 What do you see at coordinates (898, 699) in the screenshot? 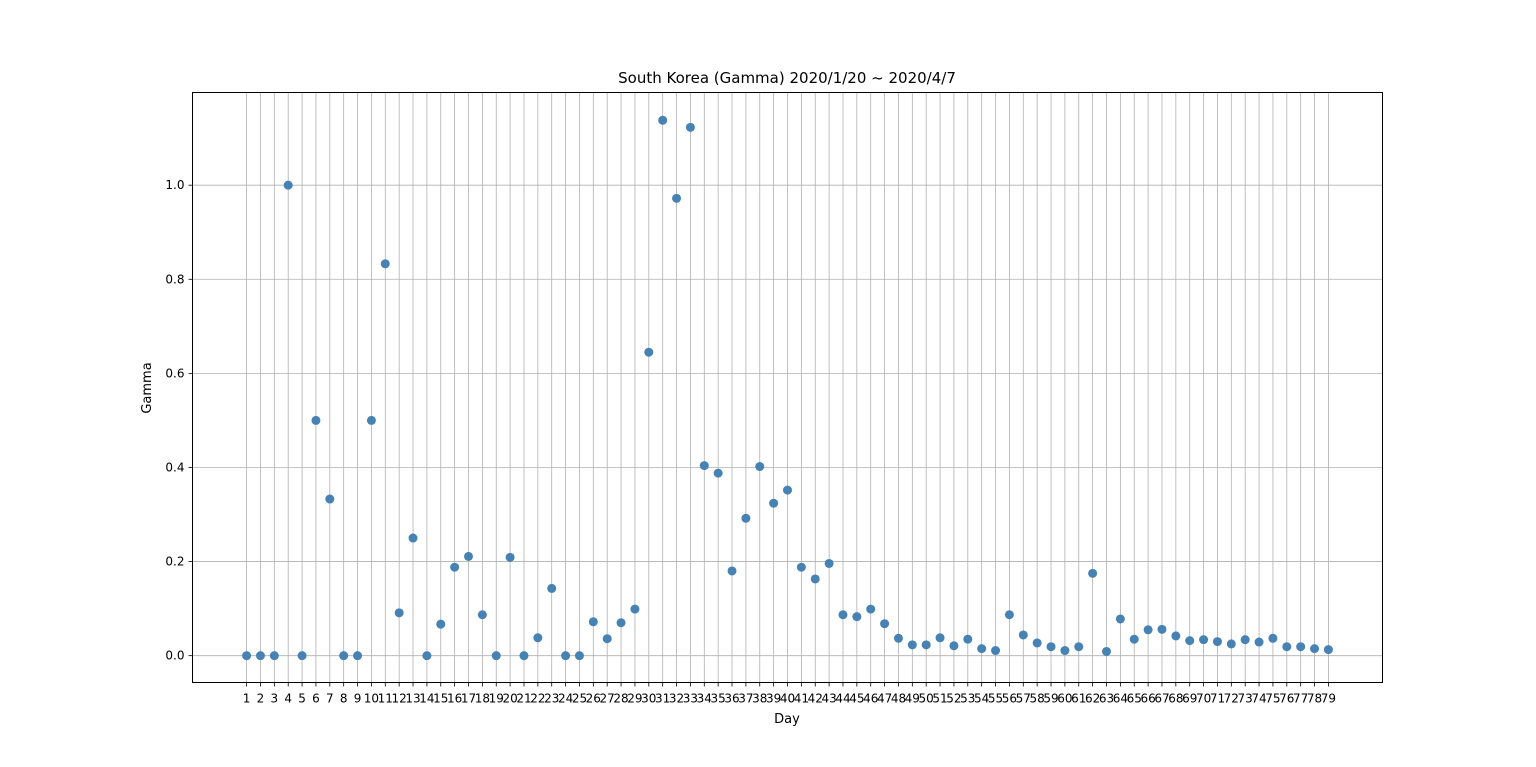
I see `x-tick-label: 48` at bounding box center [898, 699].